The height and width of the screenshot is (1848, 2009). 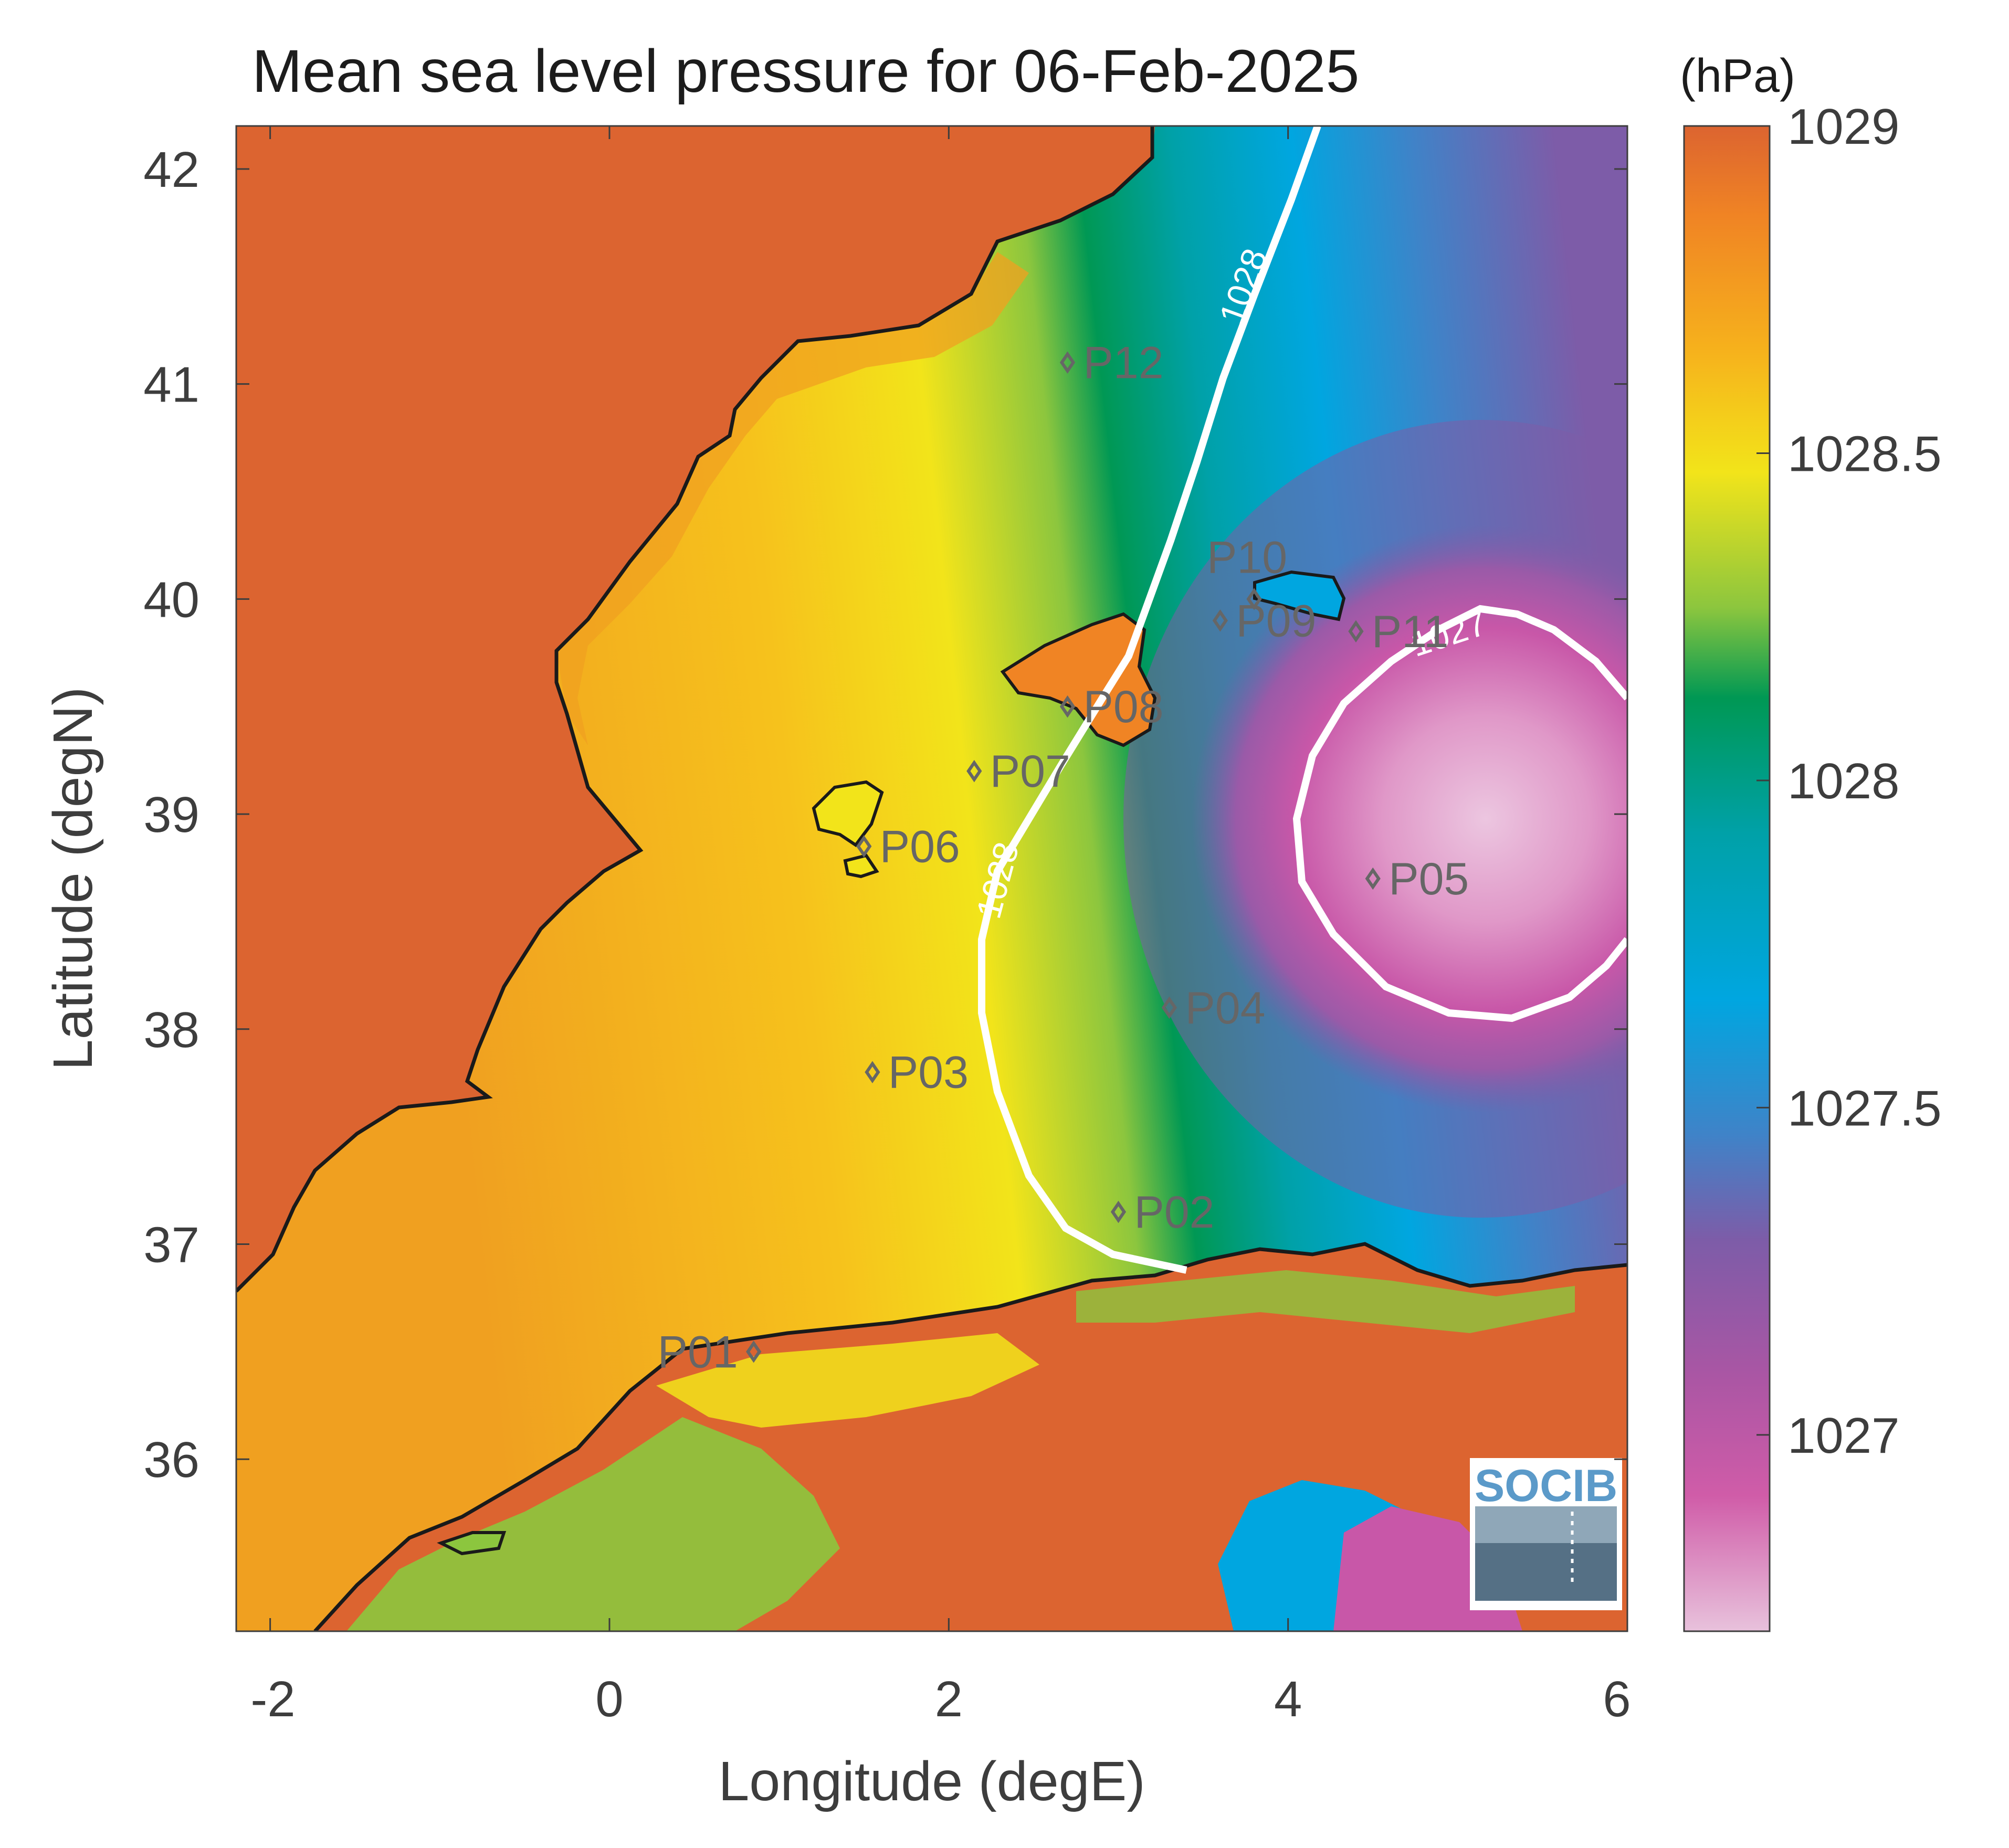 I want to click on colorbar-tick-label: 1029, so click(x=1843, y=127).